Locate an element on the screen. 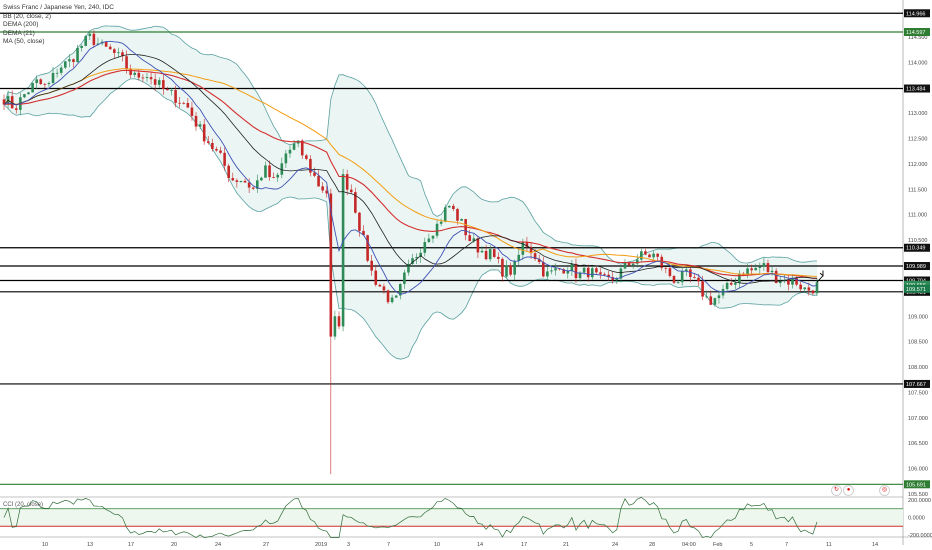 The width and height of the screenshot is (932, 550). level-tag-label: 114.597 is located at coordinates (915, 33).